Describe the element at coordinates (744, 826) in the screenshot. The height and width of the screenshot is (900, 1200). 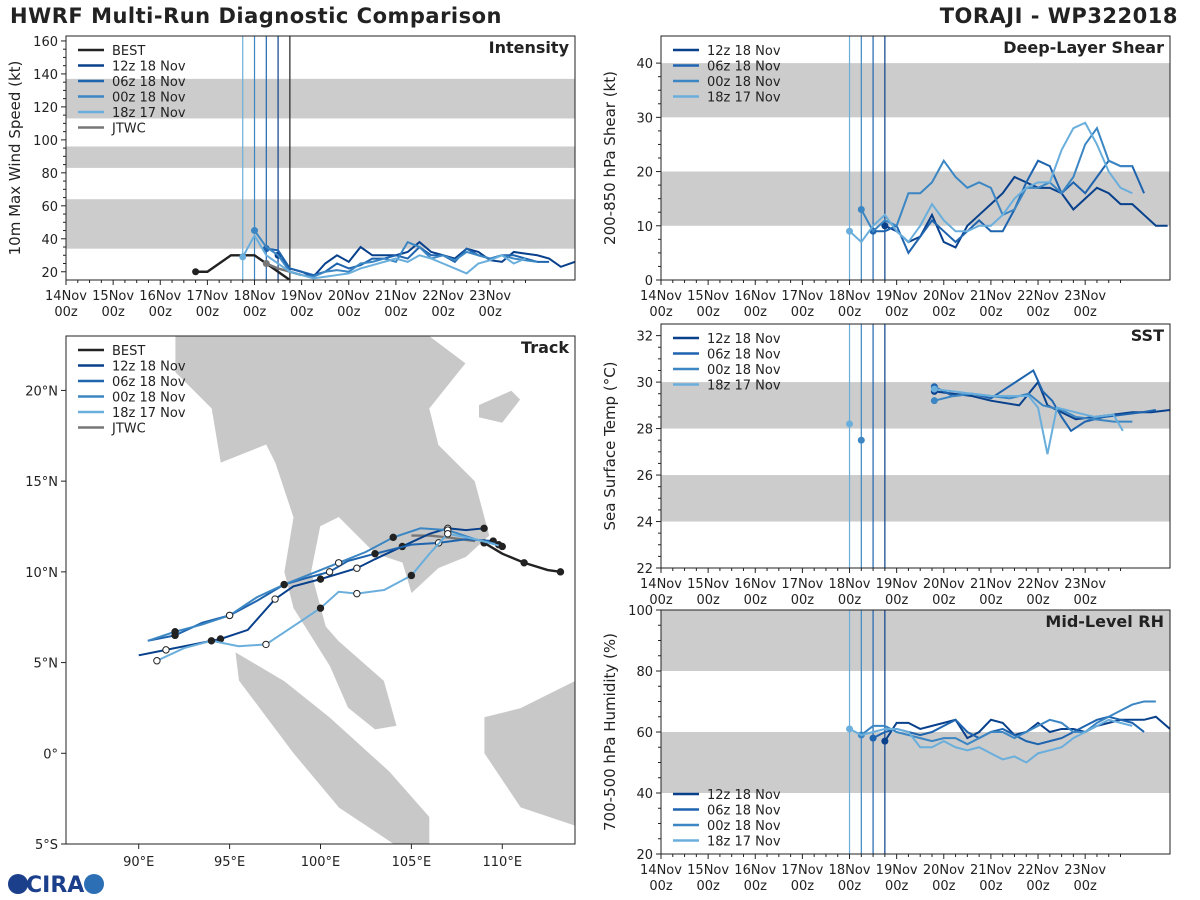
I see `rh-legend-label: 00z 18 Nov` at that location.